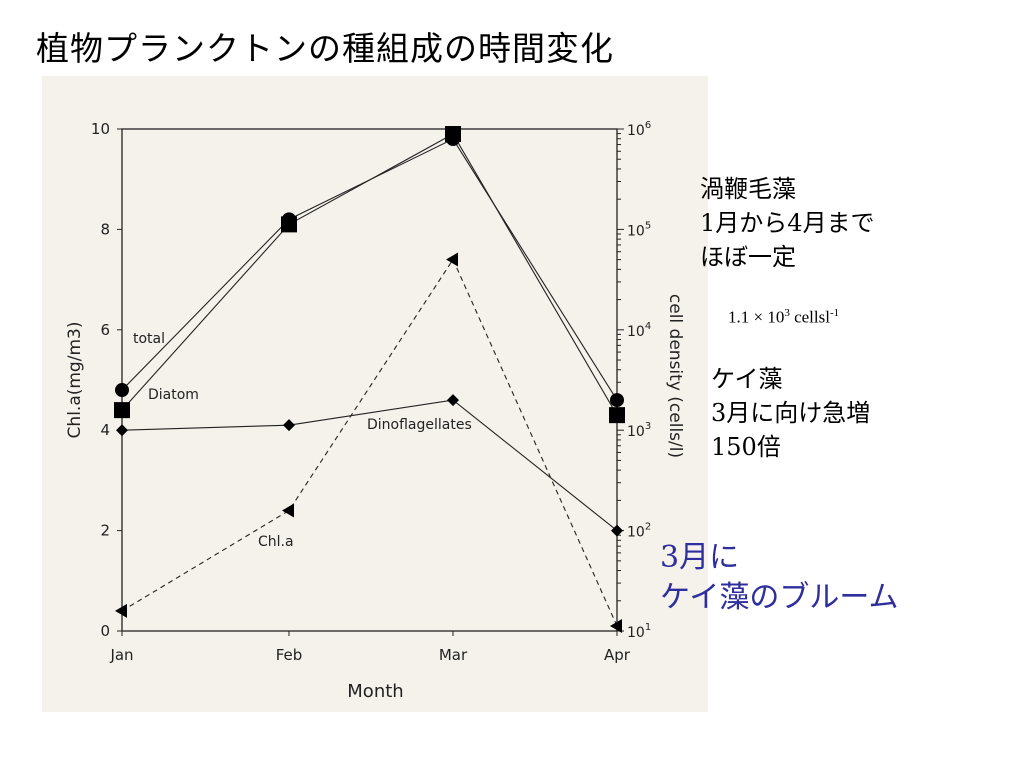 Image resolution: width=1024 pixels, height=768 pixels. I want to click on series-label-diatom: Diatom, so click(173, 395).